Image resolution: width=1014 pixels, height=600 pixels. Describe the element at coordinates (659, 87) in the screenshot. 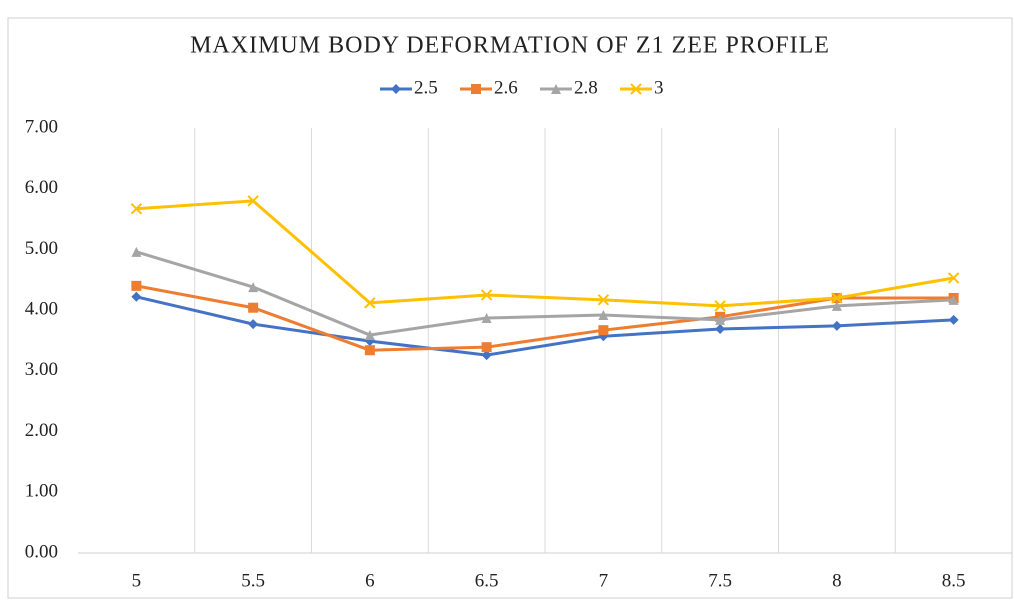

I see `legend-label: 3` at that location.